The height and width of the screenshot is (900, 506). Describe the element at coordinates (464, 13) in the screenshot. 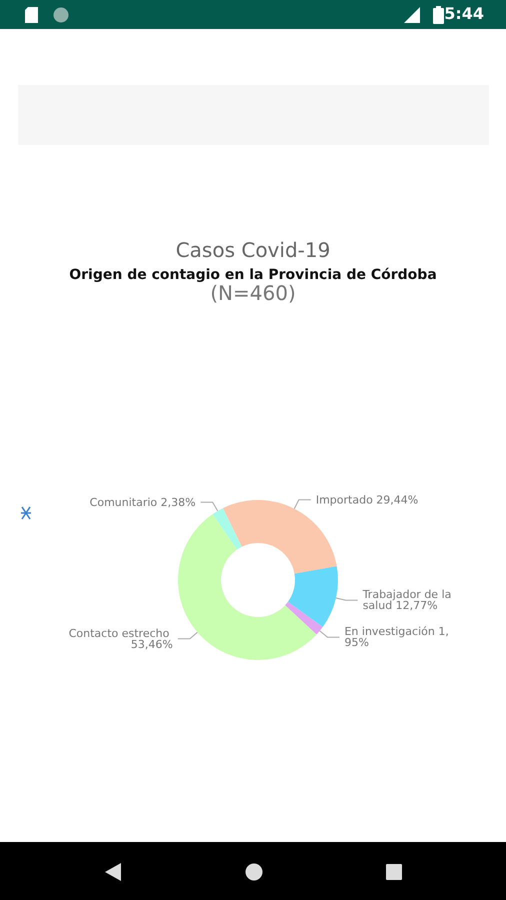

I see `text: 5:44` at that location.